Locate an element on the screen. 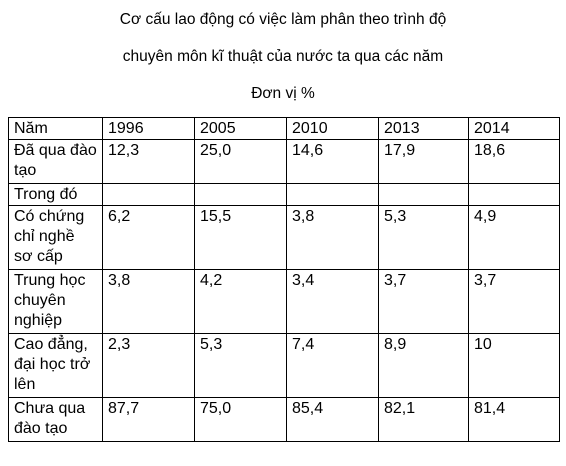 This screenshot has width=566, height=466. table-cell: 8,9 is located at coordinates (423, 365).